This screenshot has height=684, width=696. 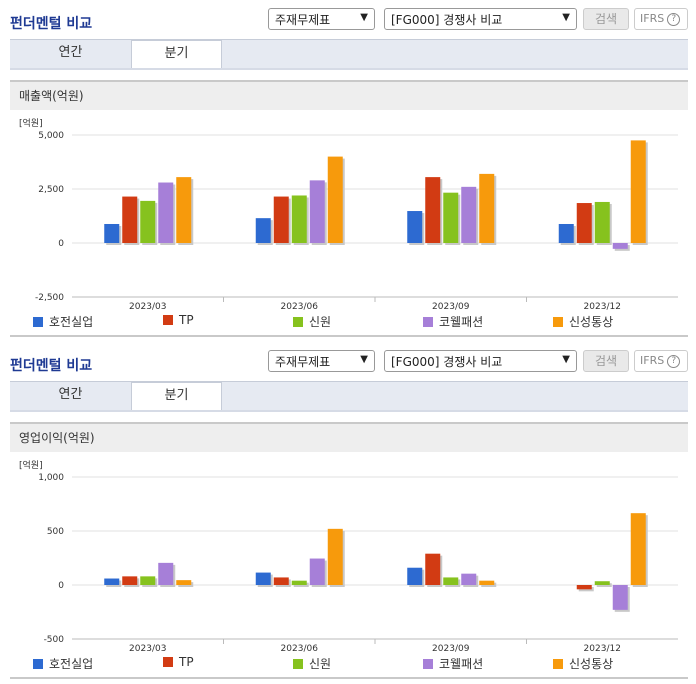 What do you see at coordinates (55, 532) in the screenshot?
I see `y-tick-label: 500` at bounding box center [55, 532].